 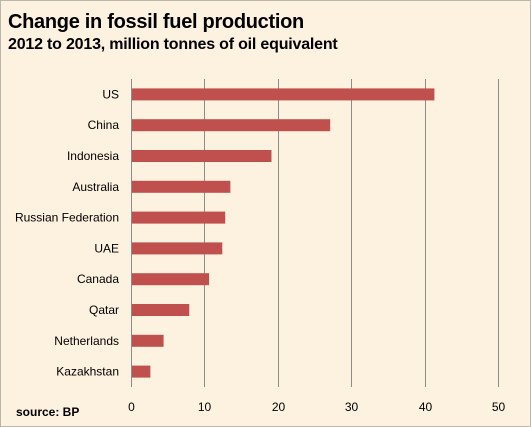 What do you see at coordinates (426, 407) in the screenshot?
I see `x-tick-label: 40` at bounding box center [426, 407].